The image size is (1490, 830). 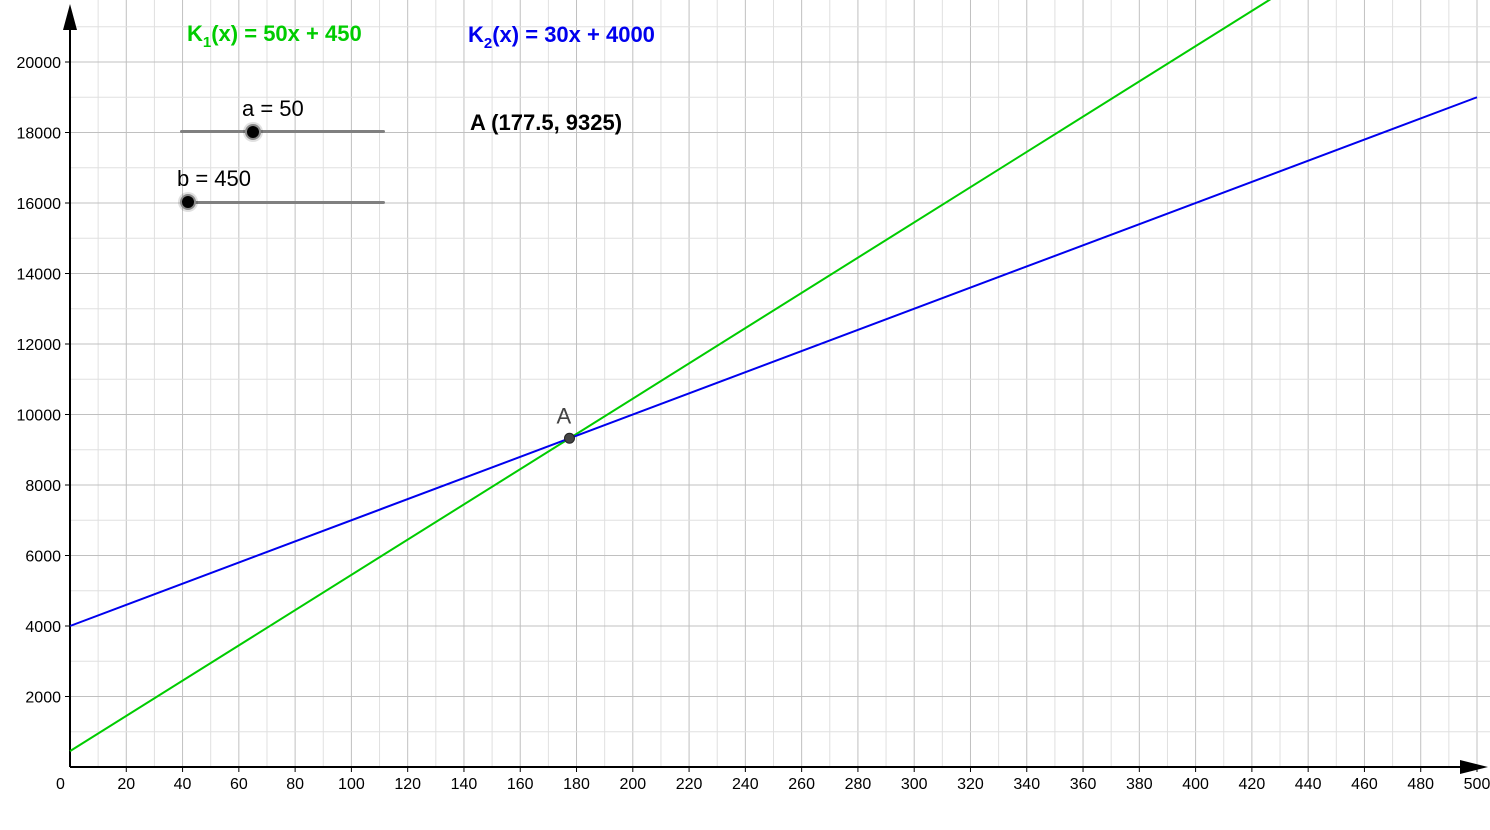 I want to click on x-tick-label: 360, so click(x=1083, y=784).